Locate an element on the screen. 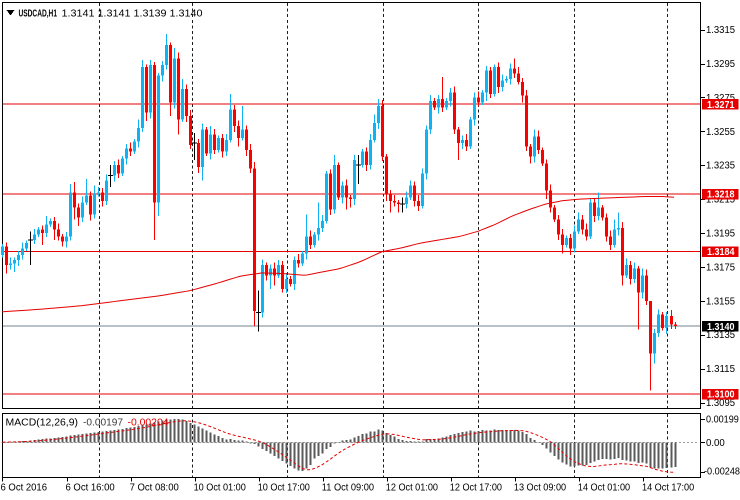 This screenshot has width=740, height=500. svg-text: 14 Oct 01:00 is located at coordinates (604, 488).